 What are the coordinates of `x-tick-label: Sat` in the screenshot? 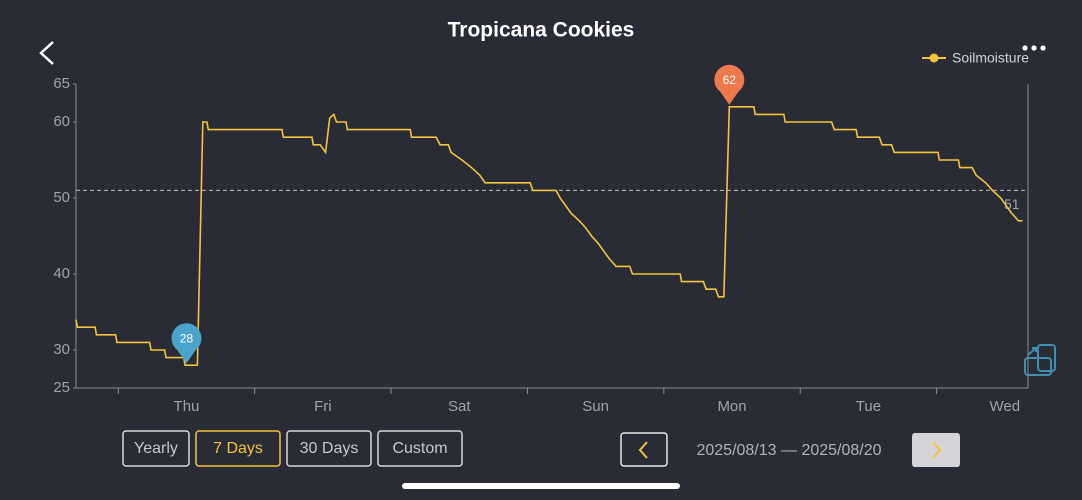 It's located at (459, 406).